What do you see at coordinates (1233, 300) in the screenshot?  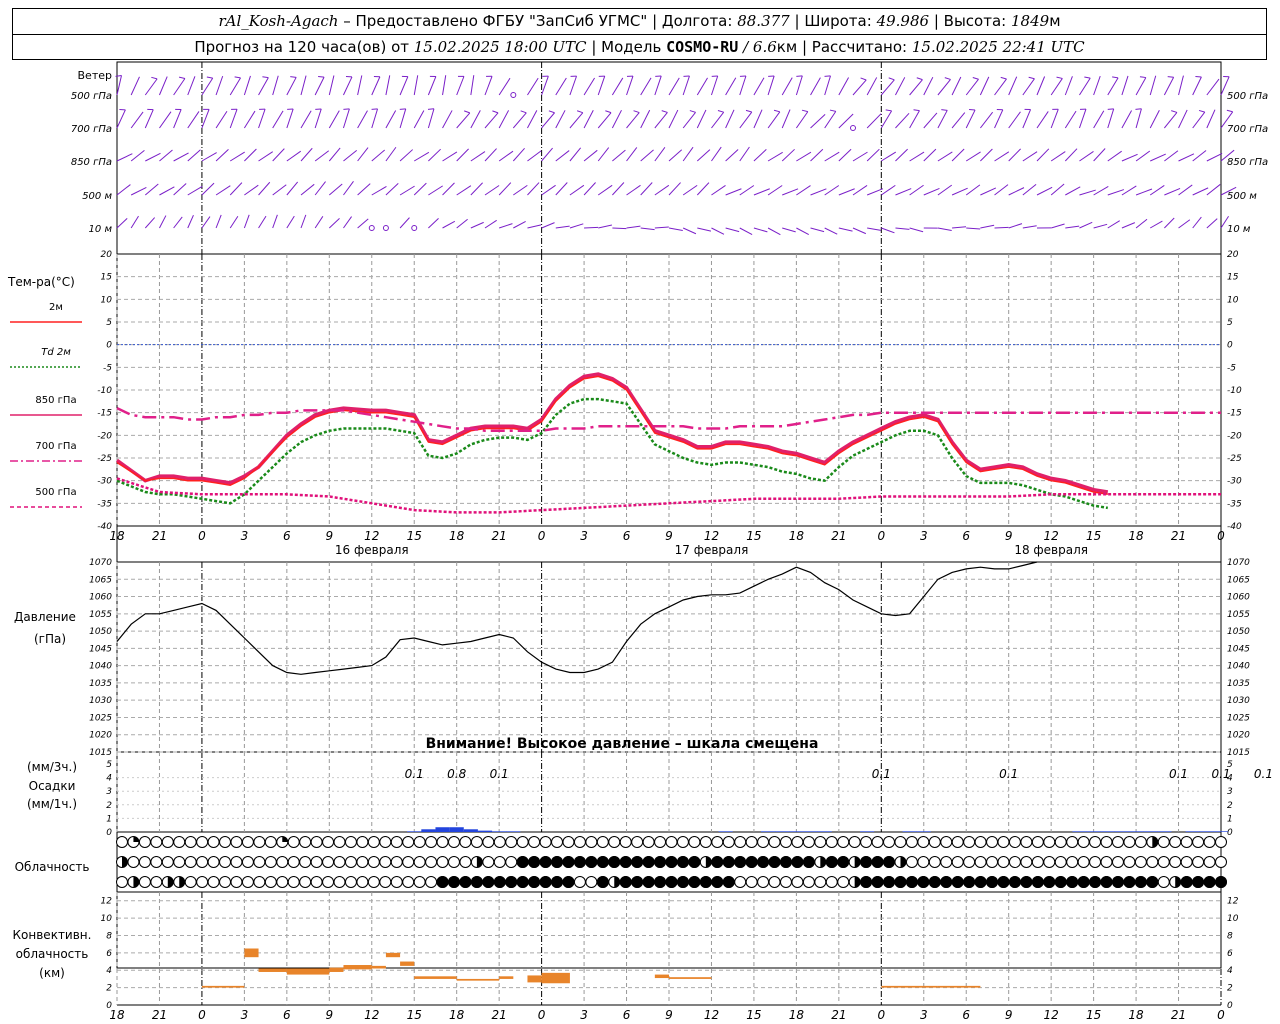 I see `temp-tick-label: 10` at bounding box center [1233, 300].